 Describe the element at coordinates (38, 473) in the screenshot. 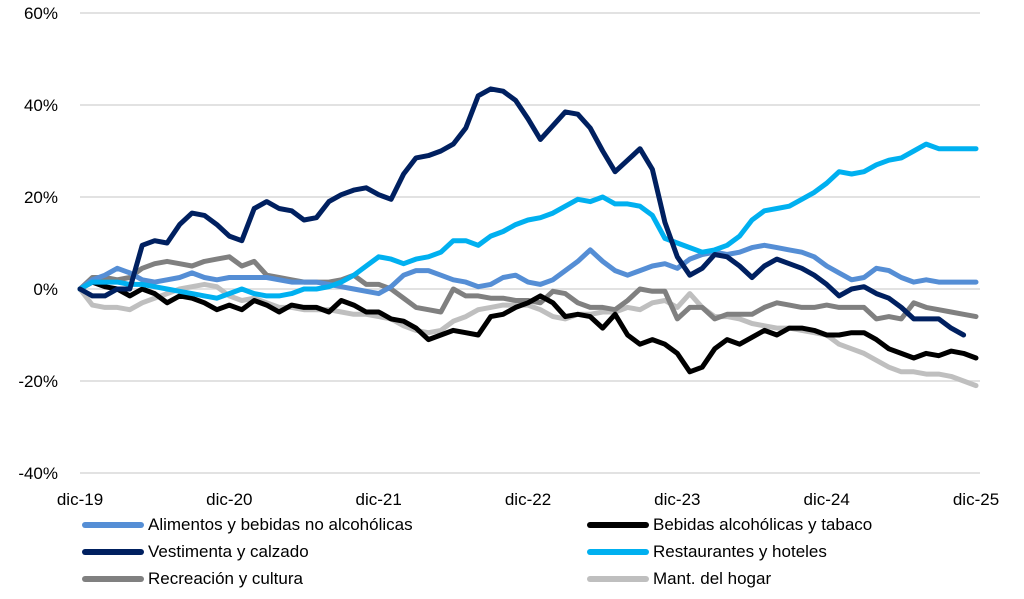

I see `y-tick-label: -40%` at that location.